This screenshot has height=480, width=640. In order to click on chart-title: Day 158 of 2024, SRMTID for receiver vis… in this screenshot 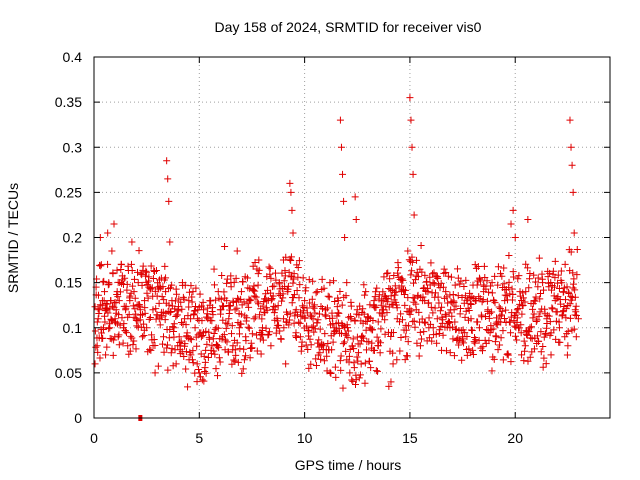, I will do `click(348, 27)`.